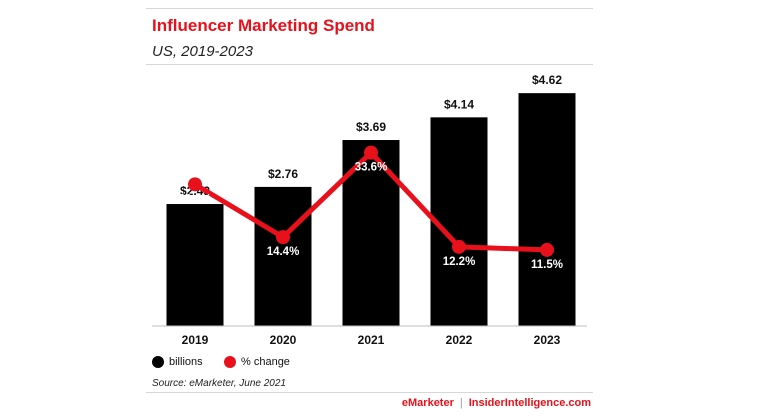 This screenshot has width=768, height=419. What do you see at coordinates (371, 127) in the screenshot?
I see `bar-value-label-2021: $3.69` at bounding box center [371, 127].